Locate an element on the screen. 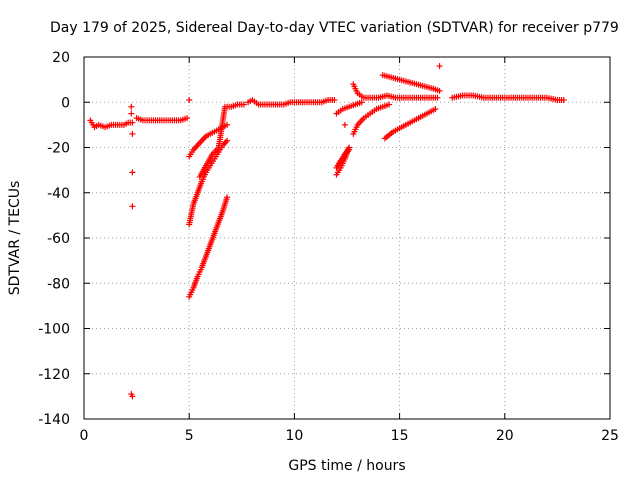 This screenshot has width=640, height=480. x-tick-label: 20 is located at coordinates (505, 436).